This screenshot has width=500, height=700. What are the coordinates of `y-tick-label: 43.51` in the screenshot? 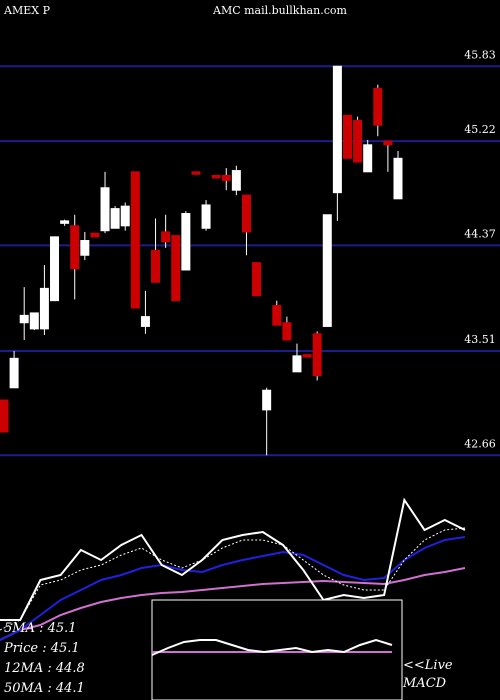 It's located at (480, 339).